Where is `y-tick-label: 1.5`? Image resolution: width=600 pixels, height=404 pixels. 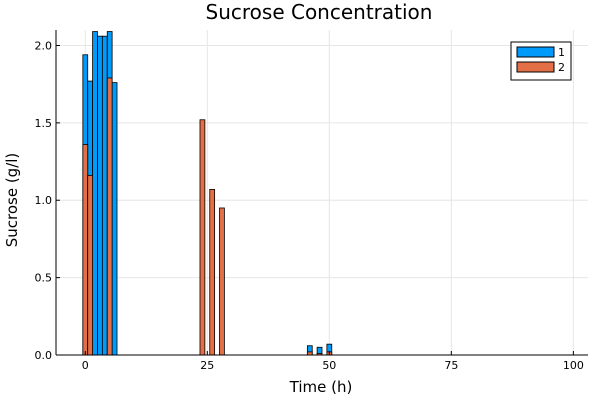
y-tick-label: 1.5 is located at coordinates (44, 123).